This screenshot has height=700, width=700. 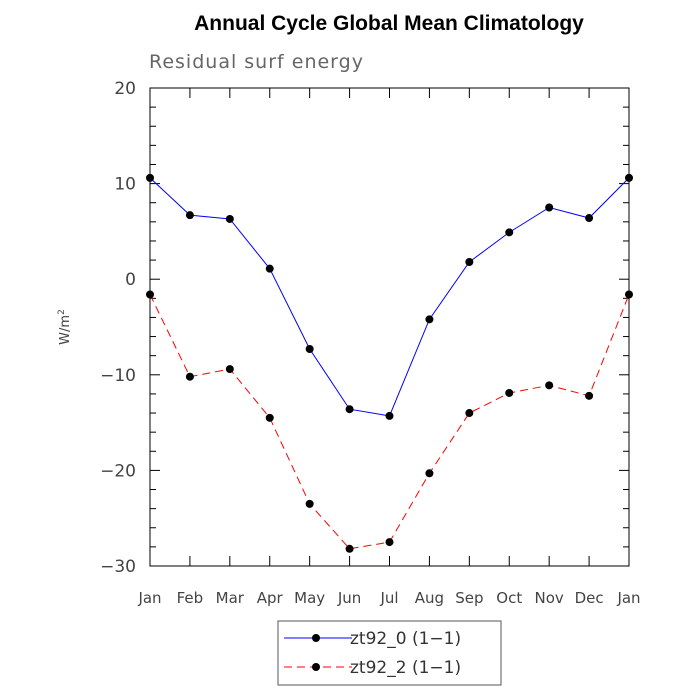 I want to click on y-tick-label: 20, so click(x=125, y=89).